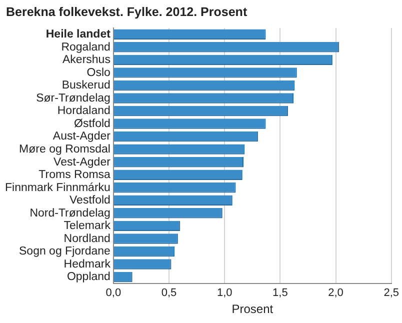 Image resolution: width=402 pixels, height=323 pixels. I want to click on y-tick-label: Troms Romsa, so click(75, 175).